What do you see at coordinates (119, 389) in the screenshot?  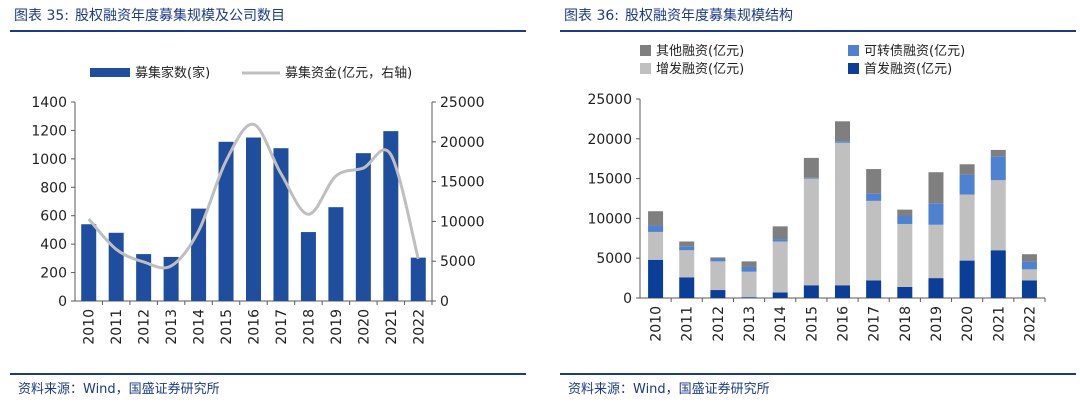 I see `left-source-note: 资料来源：Wind，国盛证券研究所` at bounding box center [119, 389].